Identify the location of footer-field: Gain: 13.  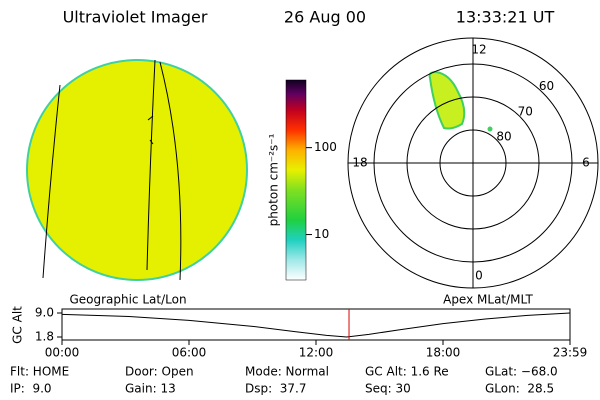
(150, 389).